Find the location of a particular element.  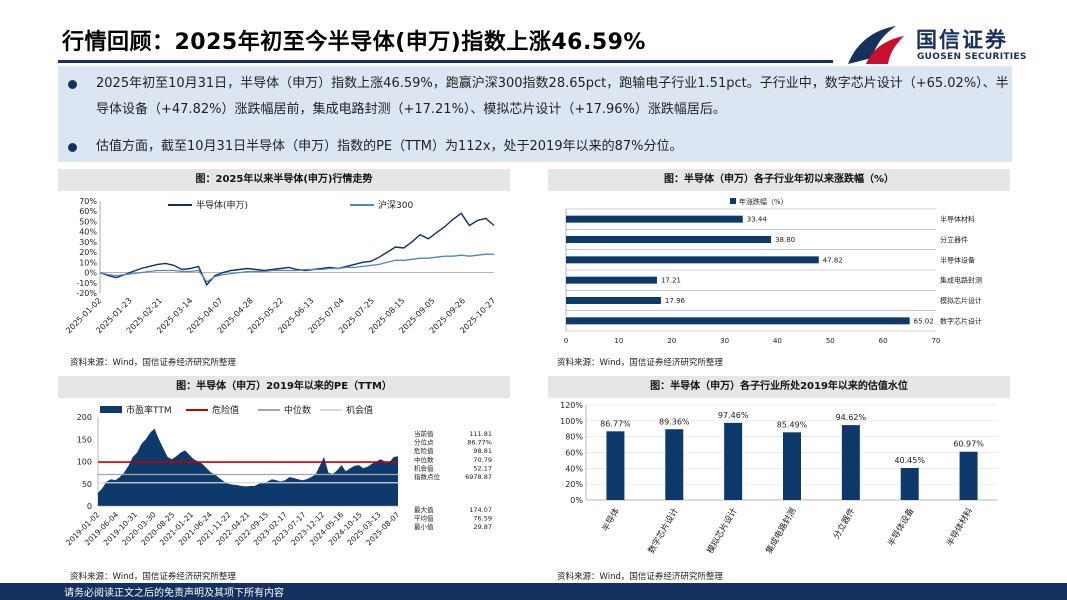

legend-label: 年涨跌幅（%） is located at coordinates (763, 201).